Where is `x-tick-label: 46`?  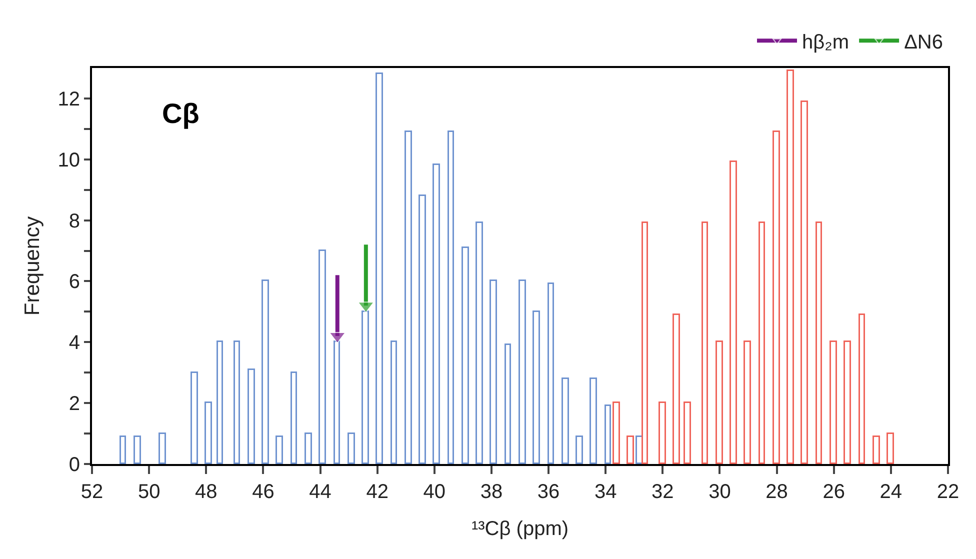
x-tick-label: 46 is located at coordinates (263, 492).